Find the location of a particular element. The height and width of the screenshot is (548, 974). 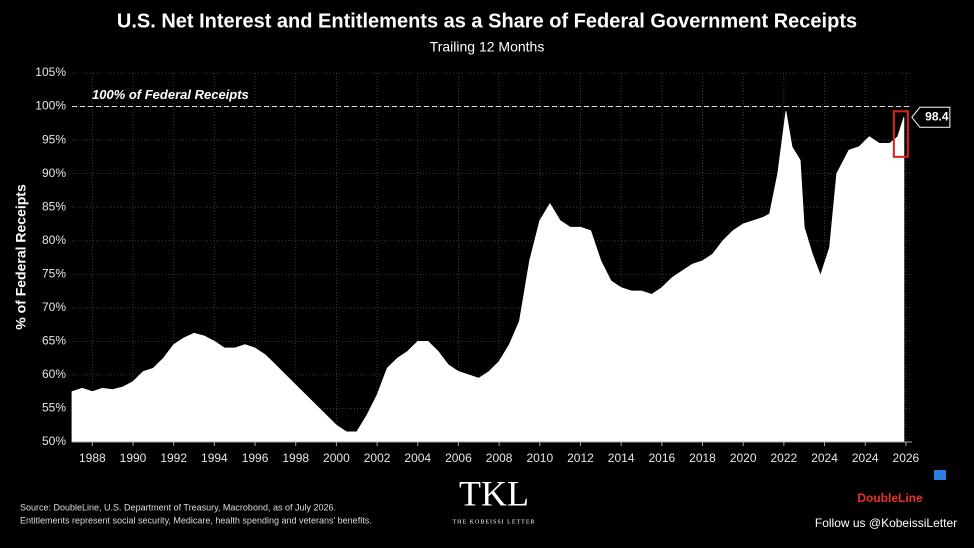

y-tick-label: 80% is located at coordinates (54, 240).